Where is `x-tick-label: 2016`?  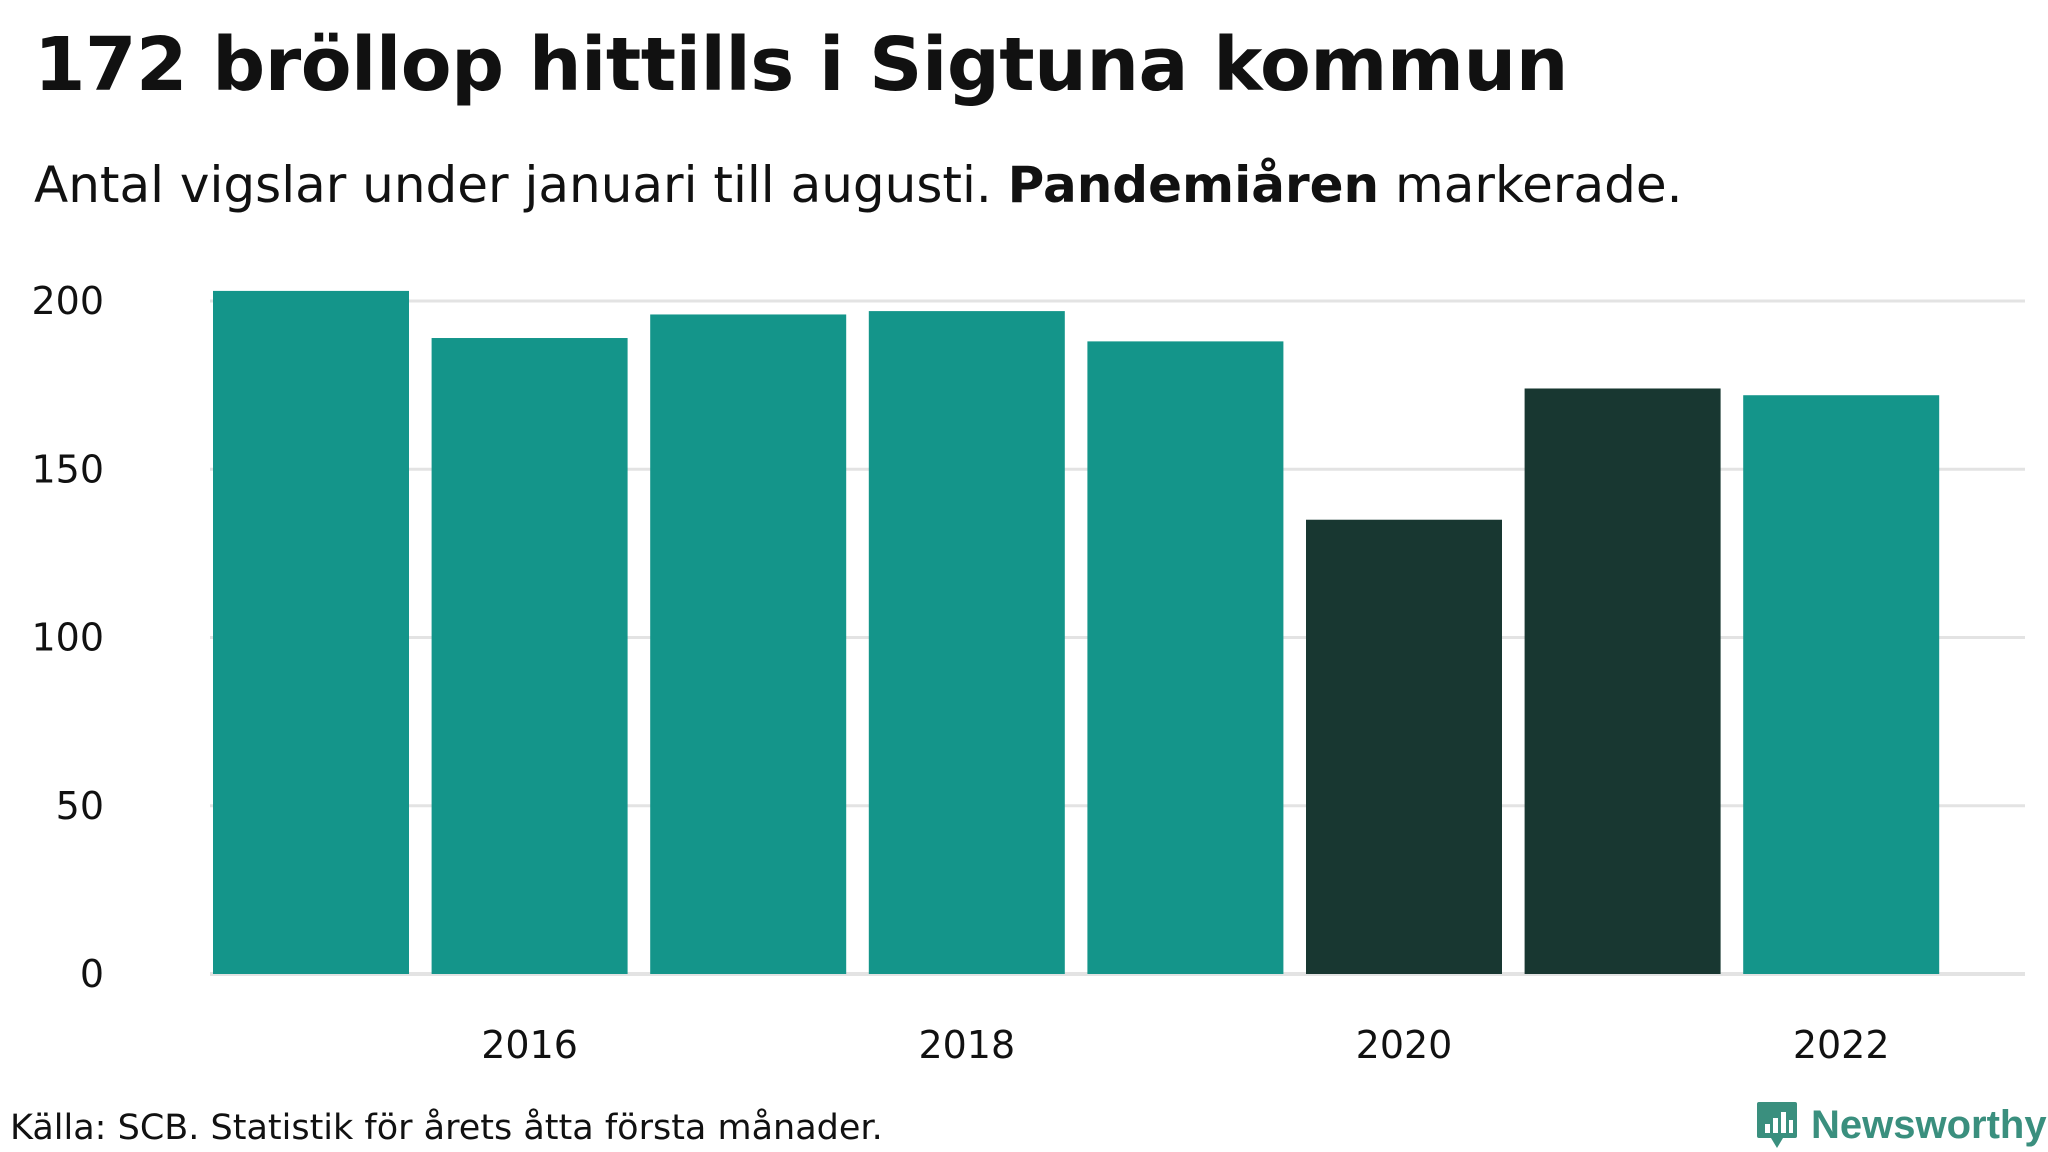 x-tick-label: 2016 is located at coordinates (529, 1045).